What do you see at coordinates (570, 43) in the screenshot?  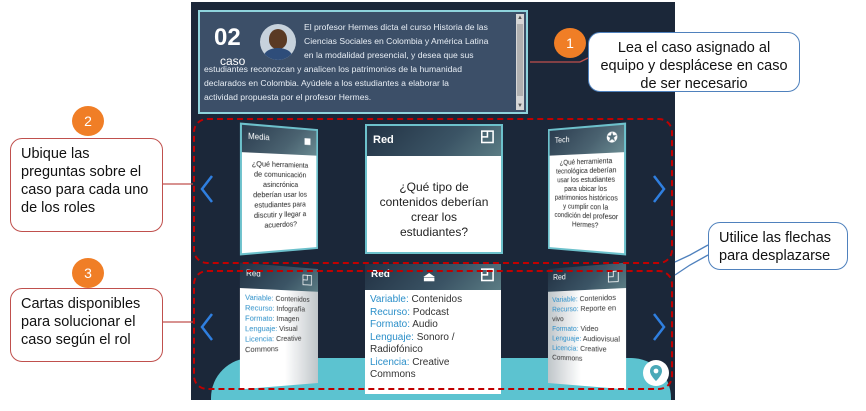 I see `callout-badge-1: 1` at bounding box center [570, 43].